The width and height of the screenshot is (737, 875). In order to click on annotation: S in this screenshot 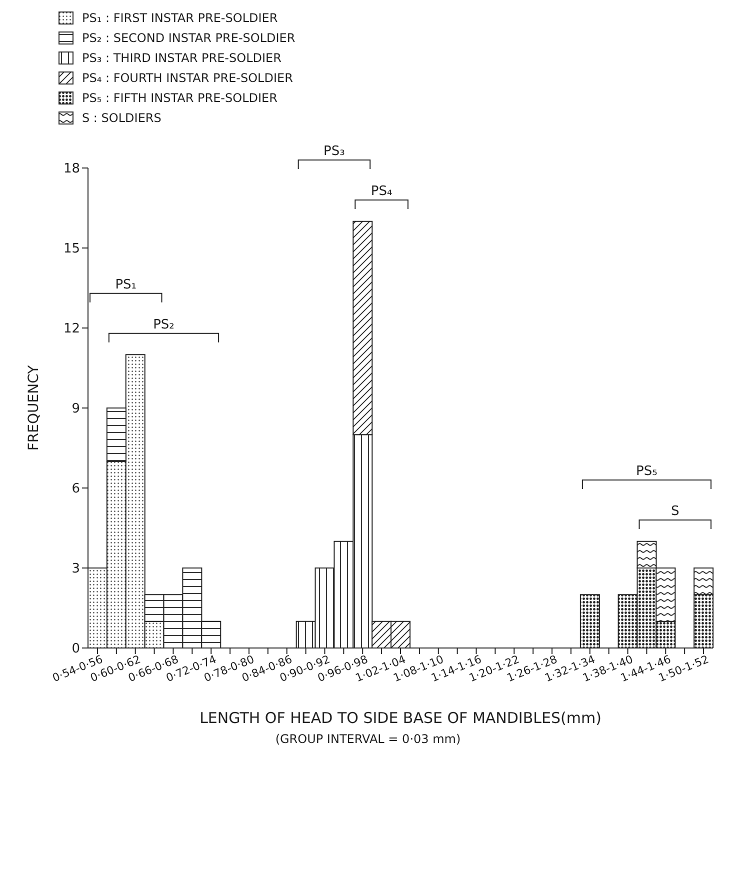, I will do `click(675, 511)`.